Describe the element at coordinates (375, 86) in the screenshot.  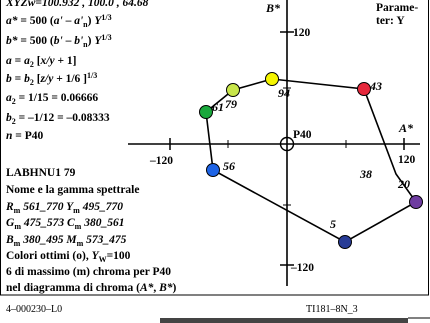
I see `point-43-label: 43` at that location.